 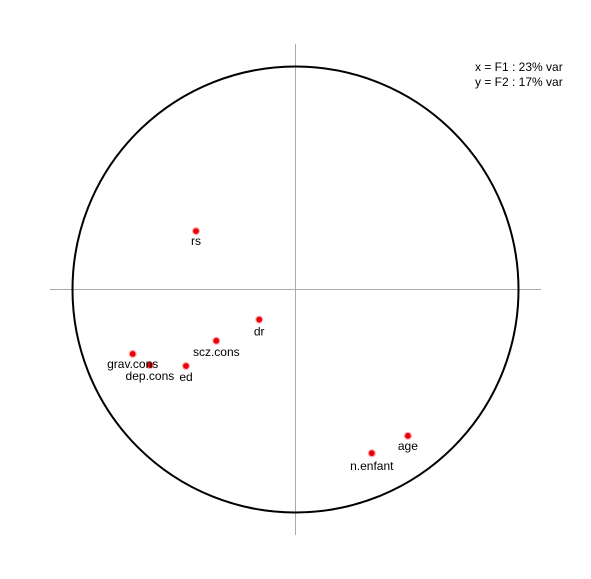 What do you see at coordinates (149, 365) in the screenshot?
I see `point-dep-cons` at bounding box center [149, 365].